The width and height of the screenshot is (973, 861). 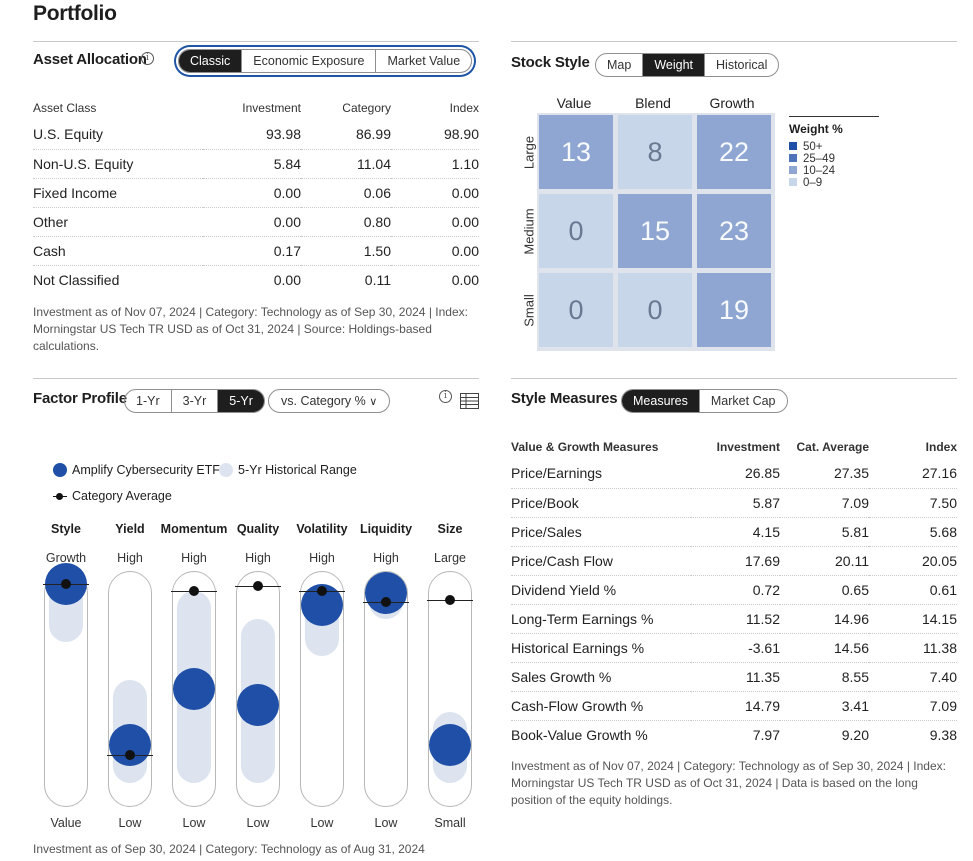 I want to click on table-cell-label: Dividend Yield %, so click(x=601, y=590).